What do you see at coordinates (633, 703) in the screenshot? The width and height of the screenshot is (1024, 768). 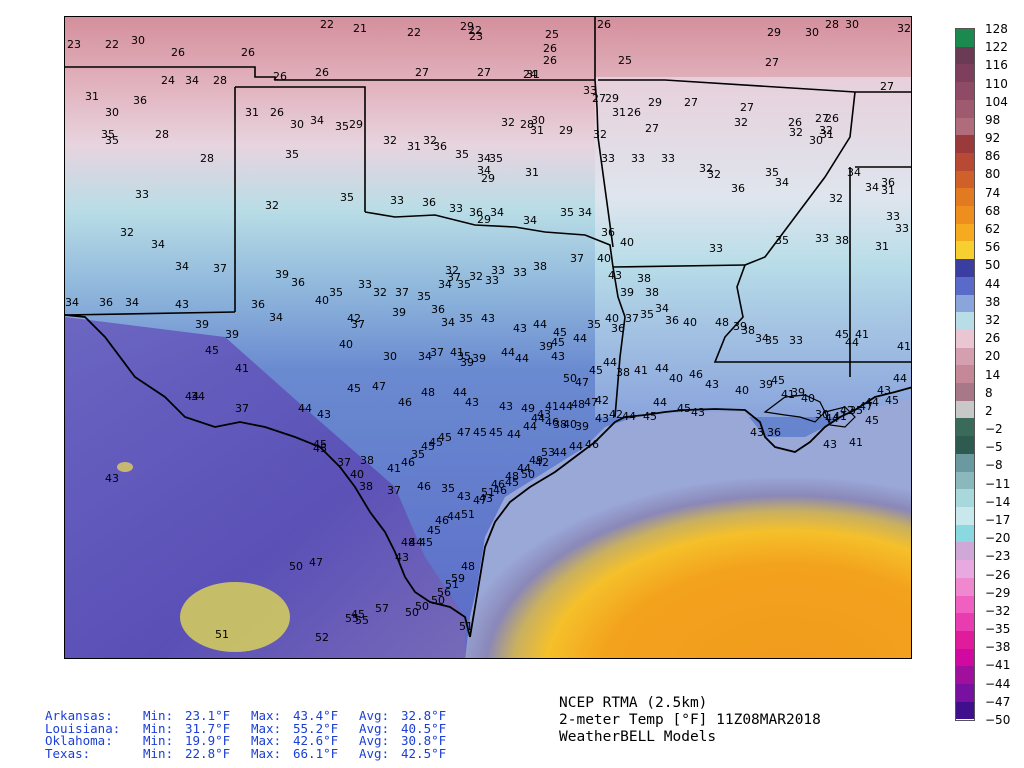 I see `title-line-1: NCEP RTMA (2.5km)` at bounding box center [633, 703].